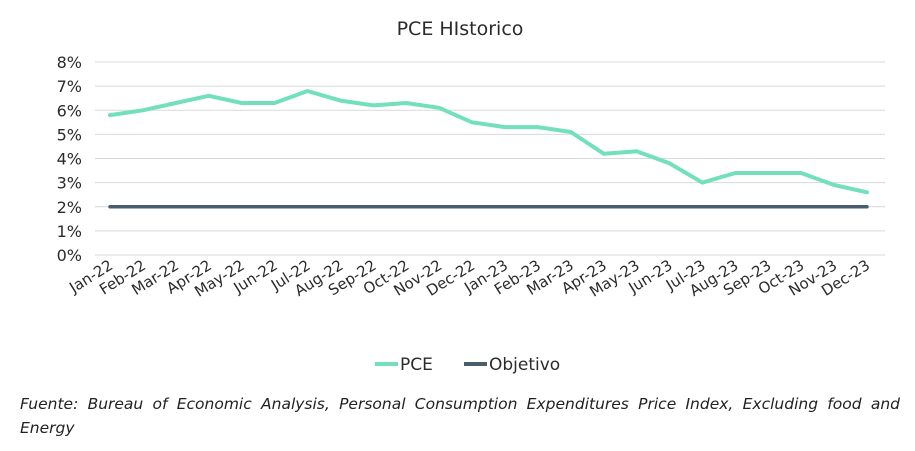 This screenshot has width=915, height=451. I want to click on y-tick-label: 1%, so click(69, 231).